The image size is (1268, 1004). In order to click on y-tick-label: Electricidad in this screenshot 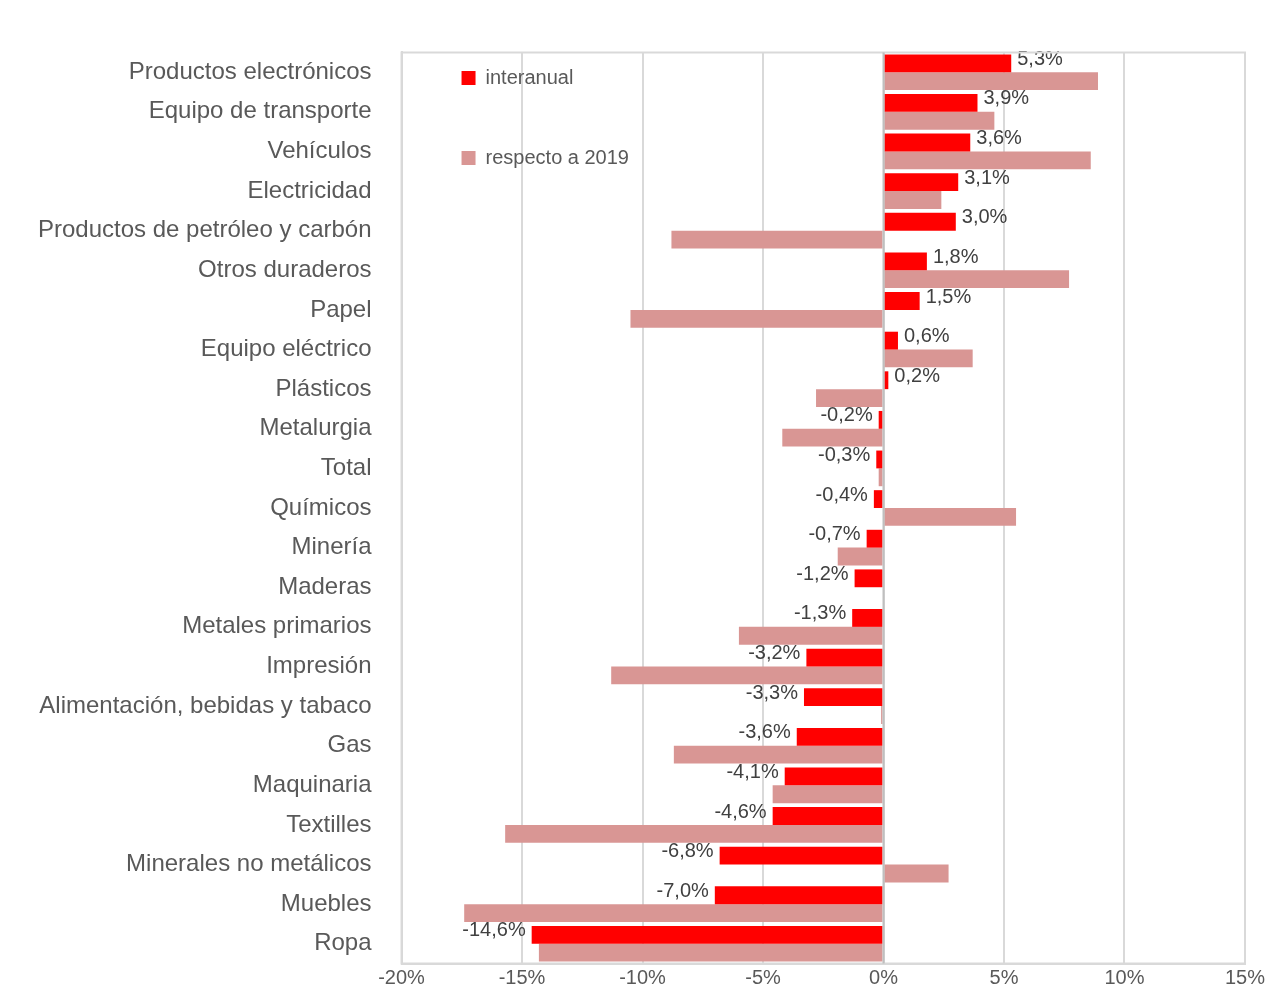, I will do `click(309, 189)`.